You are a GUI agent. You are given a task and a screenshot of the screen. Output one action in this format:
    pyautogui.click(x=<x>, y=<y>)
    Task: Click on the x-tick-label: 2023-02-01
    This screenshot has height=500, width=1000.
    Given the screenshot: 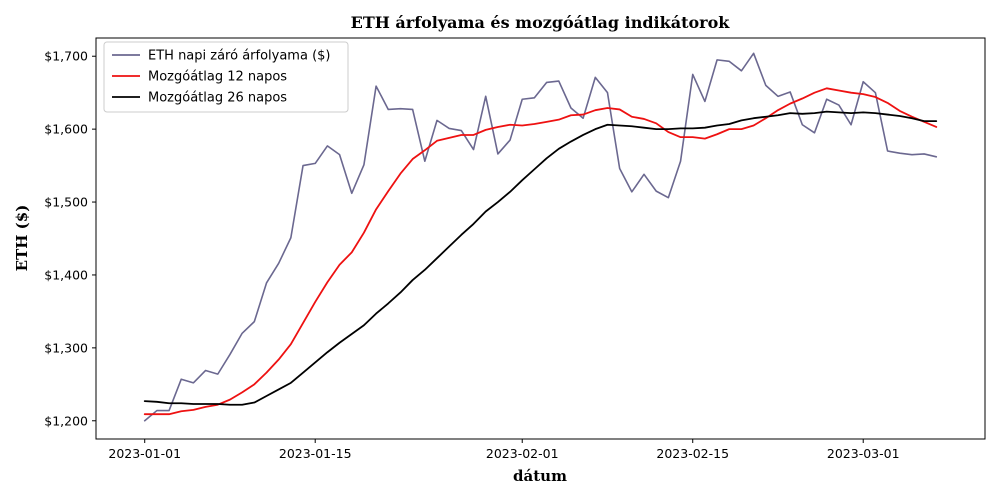 What is the action you would take?
    pyautogui.click(x=522, y=453)
    